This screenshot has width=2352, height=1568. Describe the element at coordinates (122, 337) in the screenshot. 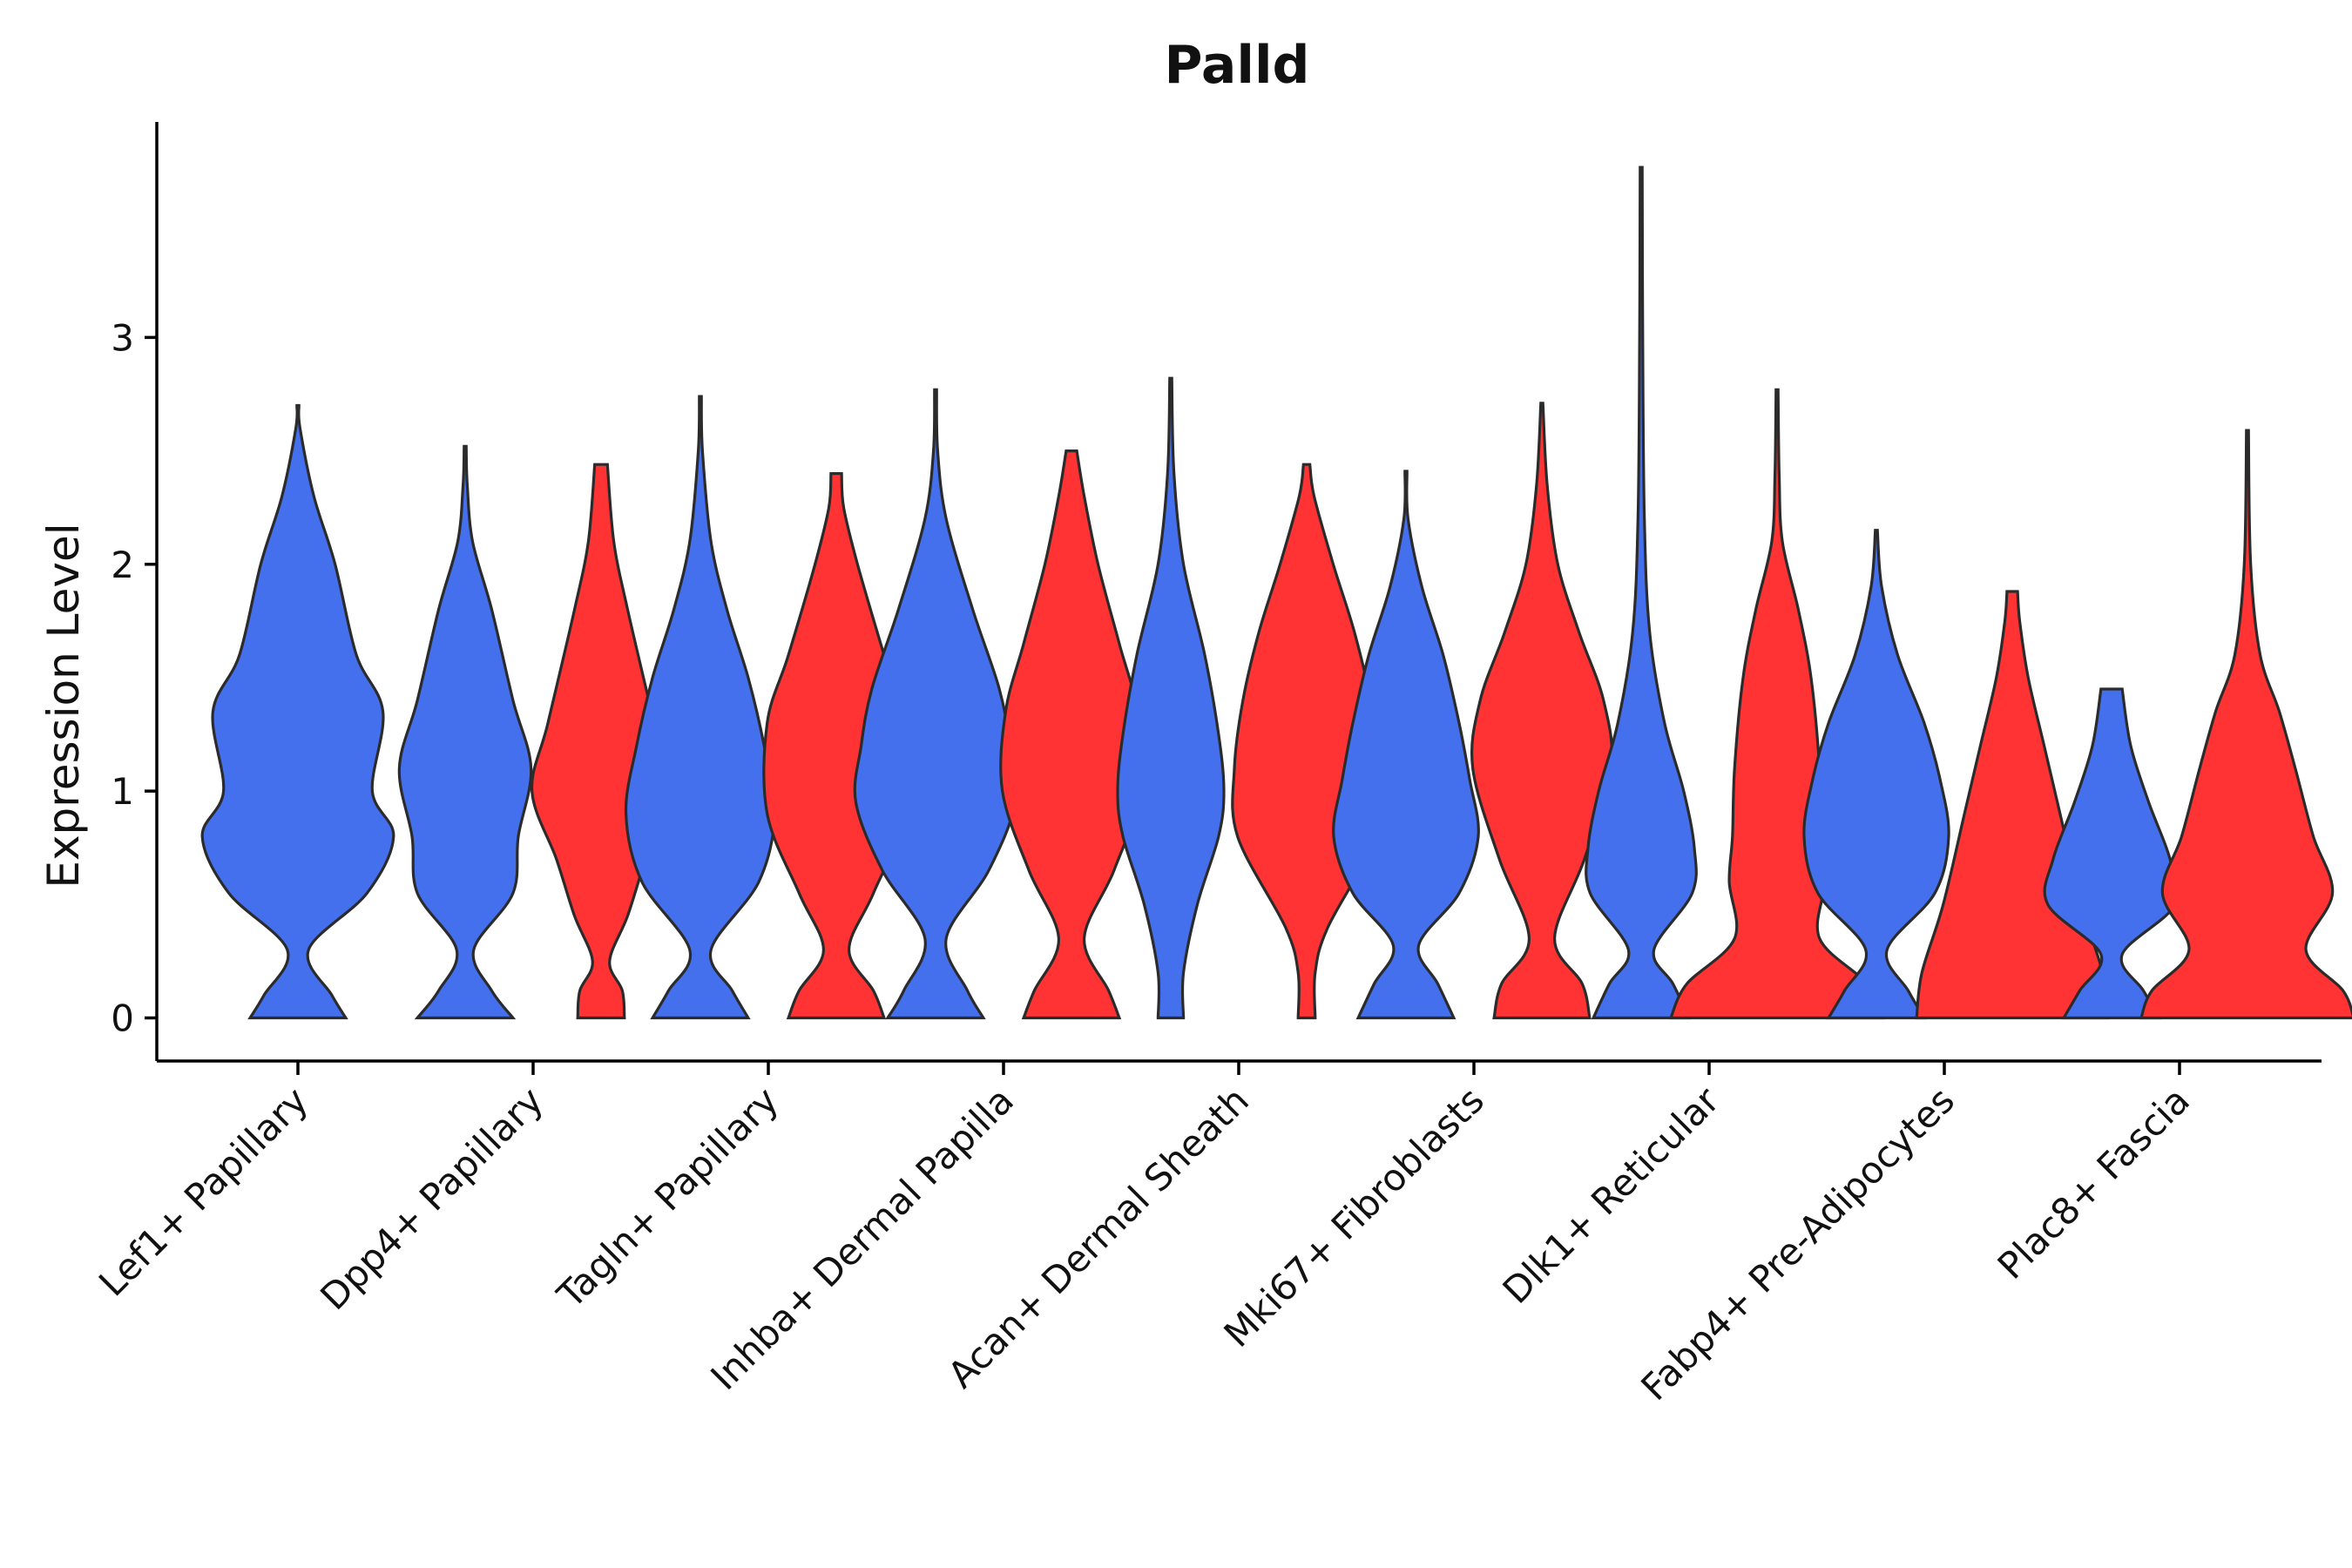

I see `y-tick-label: 3` at that location.